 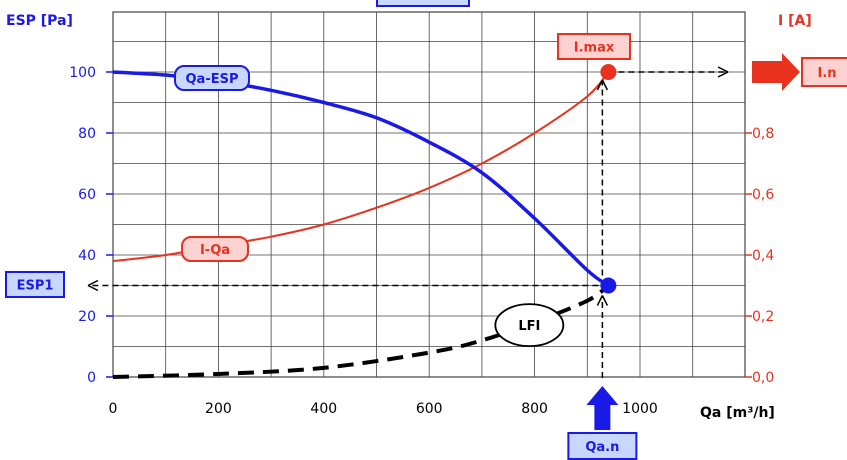 What do you see at coordinates (737, 413) in the screenshot?
I see `x-axis-title: Qa [m³/h]` at bounding box center [737, 413].